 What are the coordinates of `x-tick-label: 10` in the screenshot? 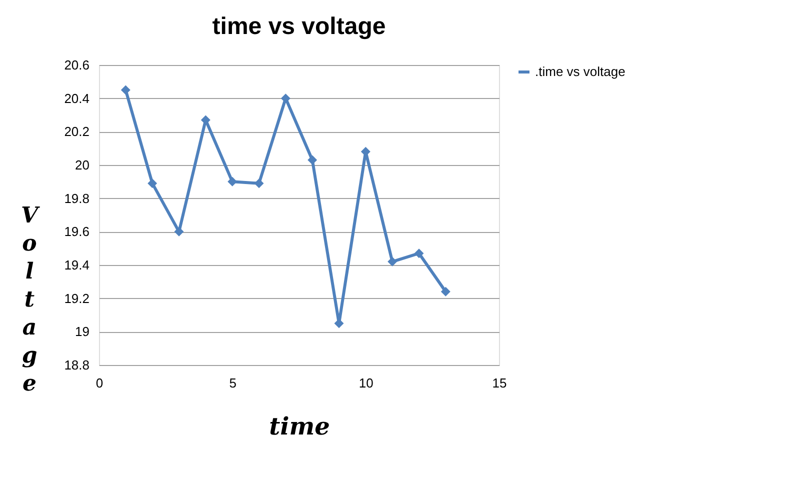 It's located at (366, 383).